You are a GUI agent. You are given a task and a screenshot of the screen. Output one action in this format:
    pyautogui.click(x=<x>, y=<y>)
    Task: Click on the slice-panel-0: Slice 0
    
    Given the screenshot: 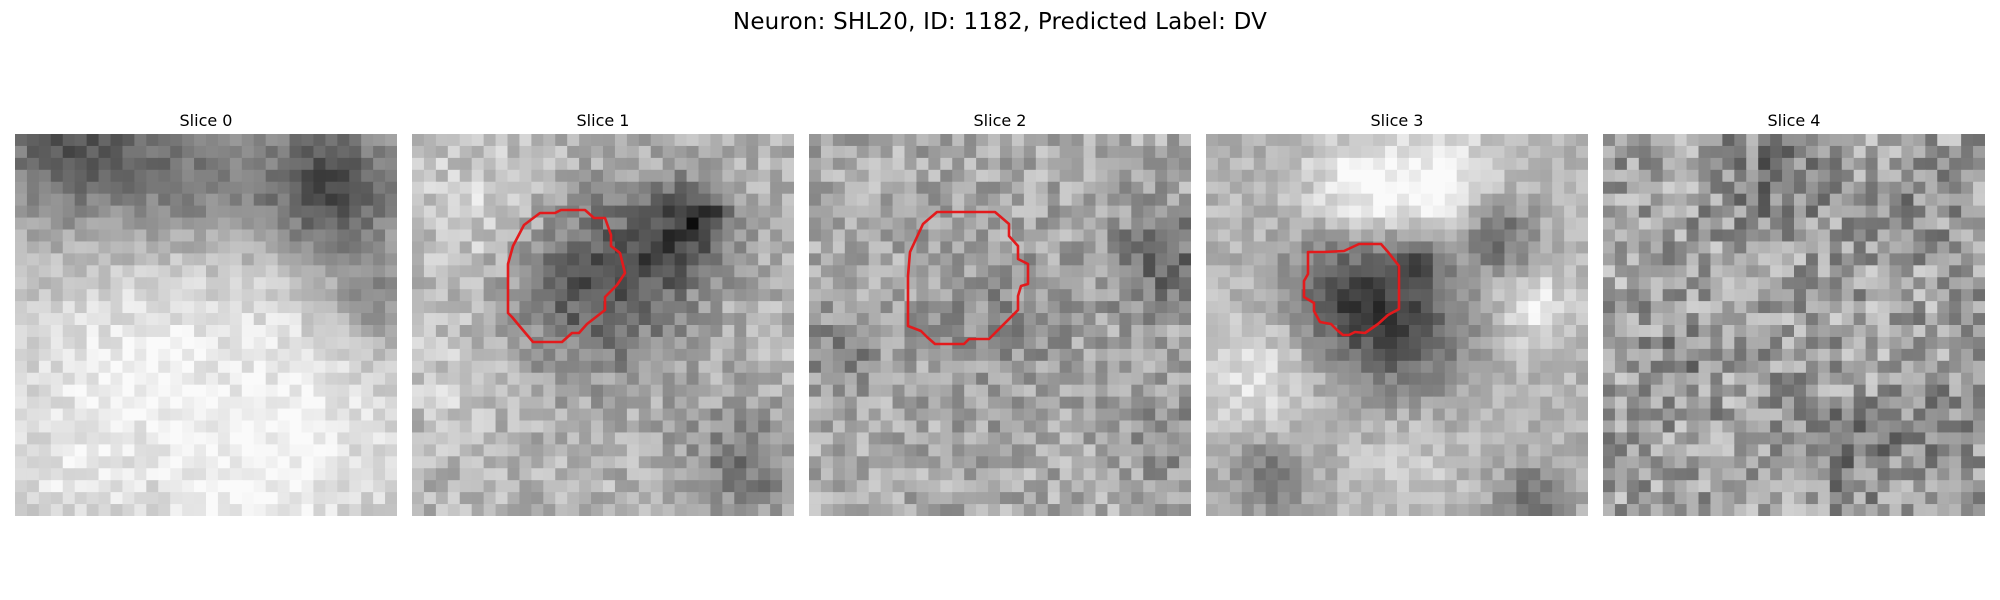 What is the action you would take?
    pyautogui.click(x=206, y=316)
    